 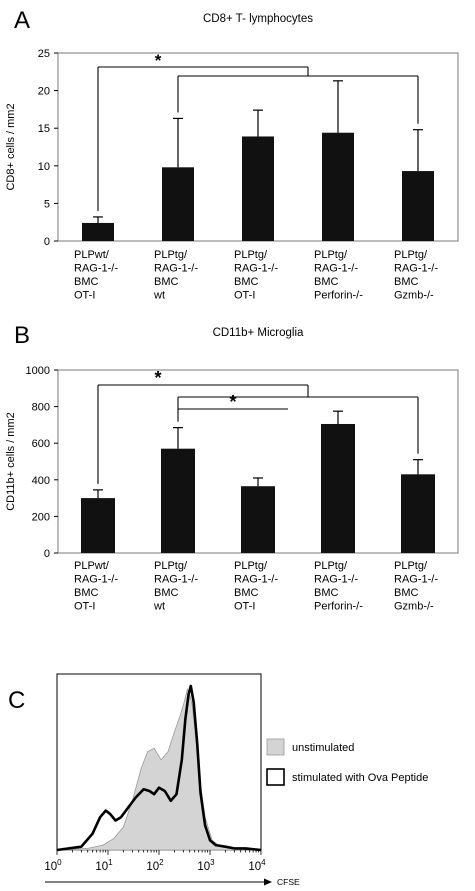 What do you see at coordinates (258, 333) in the screenshot?
I see `chart-title: CD11b+ Microglia` at bounding box center [258, 333].